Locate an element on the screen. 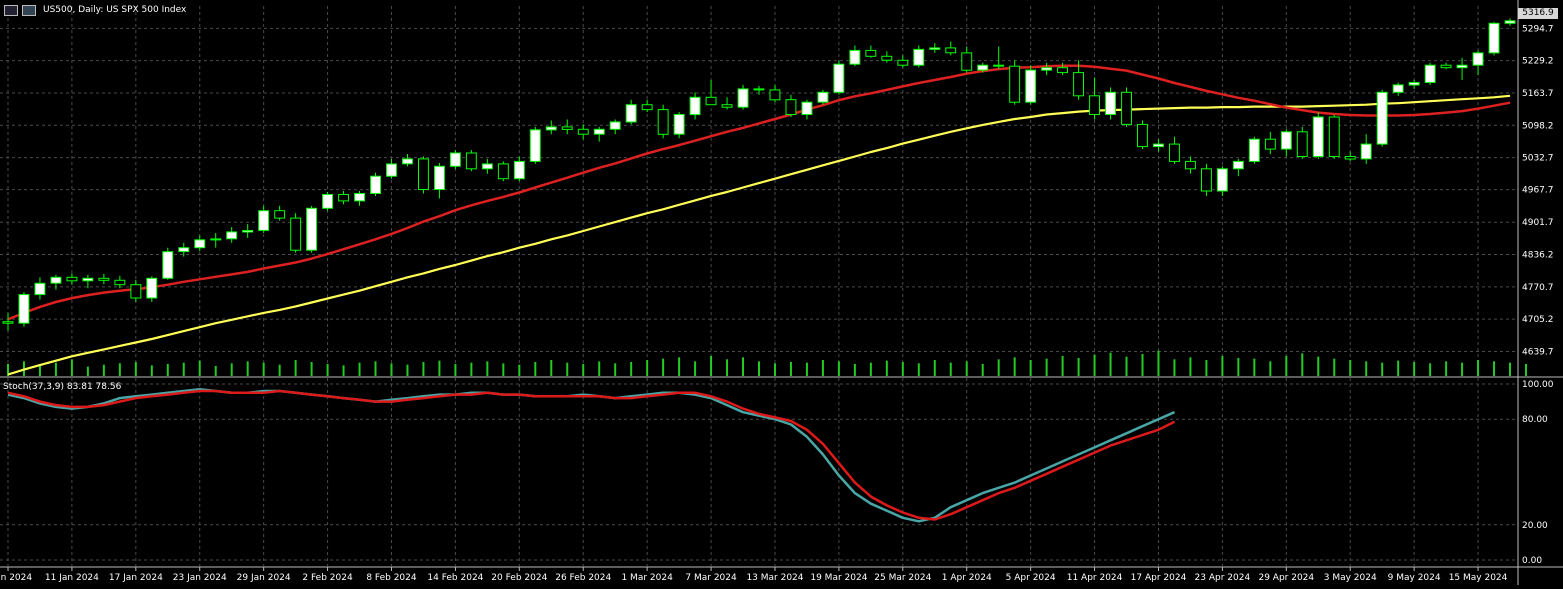 This screenshot has height=589, width=1563. time-tick-label: 29 Apr 2024 is located at coordinates (1286, 578).